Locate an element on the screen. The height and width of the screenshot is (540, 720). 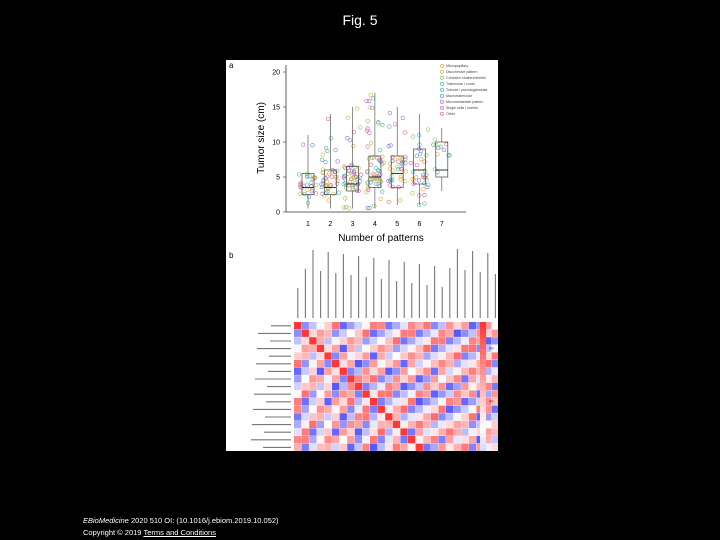
legend-entry: Cohesive clusters/sheets is located at coordinates (466, 78).